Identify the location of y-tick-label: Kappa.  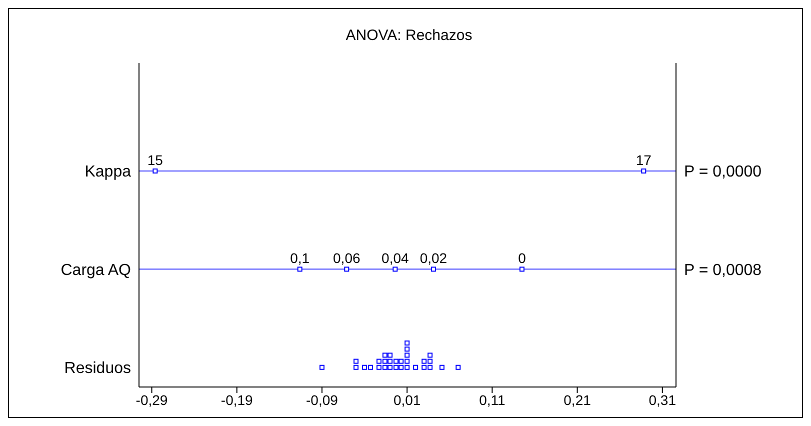
(108, 172).